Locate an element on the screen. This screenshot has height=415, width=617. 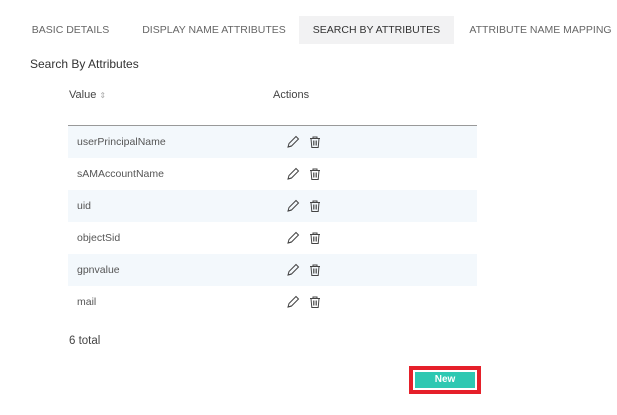
attribute-value: sAMAccountName is located at coordinates (120, 174).